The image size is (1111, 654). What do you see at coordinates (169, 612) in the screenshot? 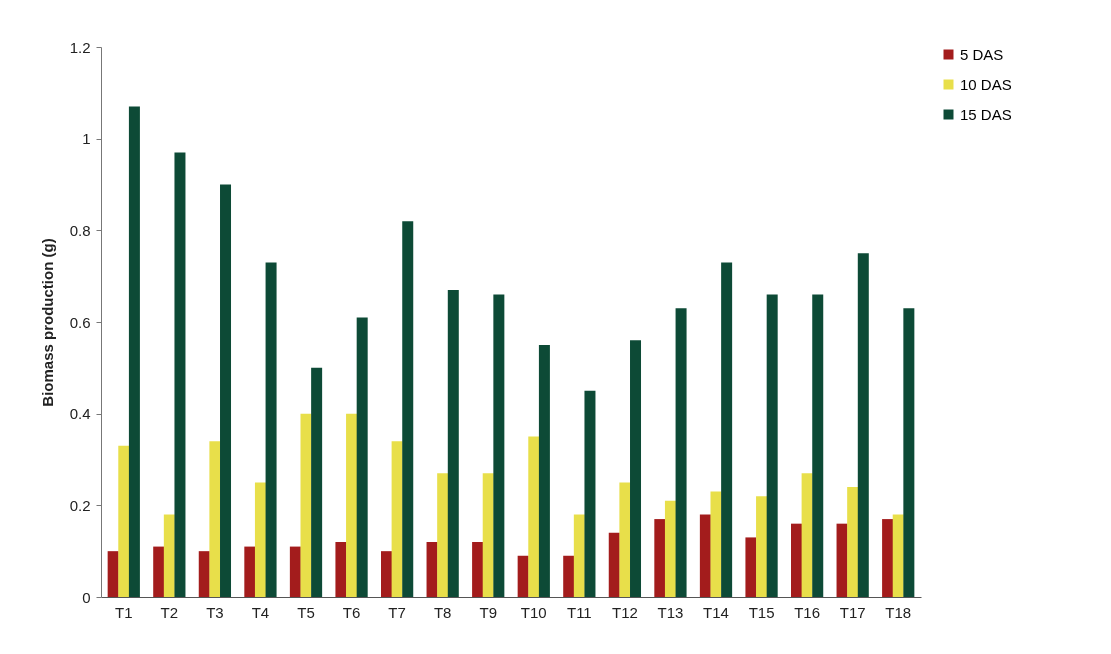
I see `x-tick-label: T2` at bounding box center [169, 612].